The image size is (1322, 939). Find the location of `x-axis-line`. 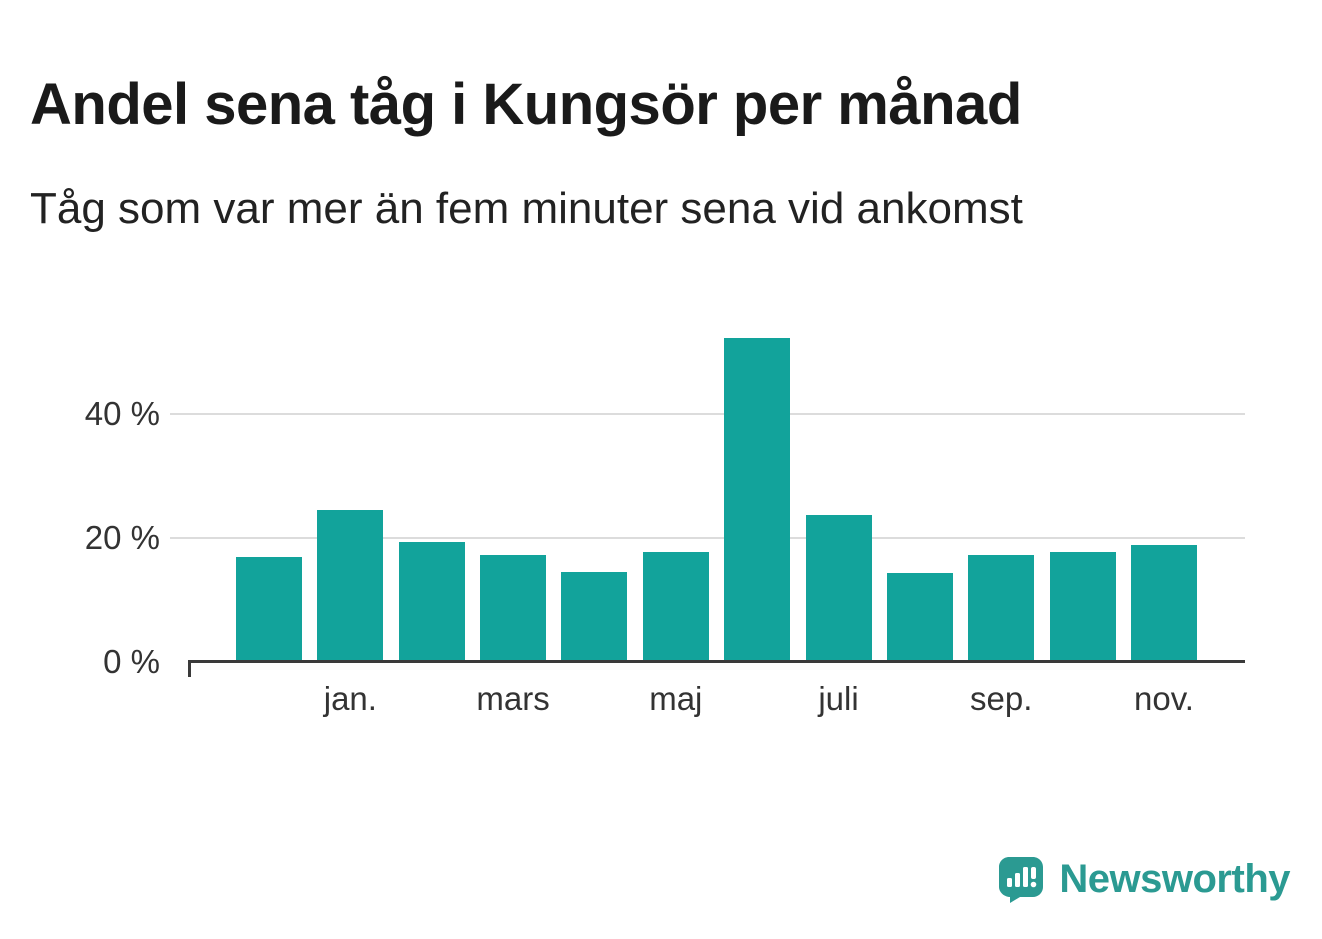

x-axis-line is located at coordinates (716, 668).